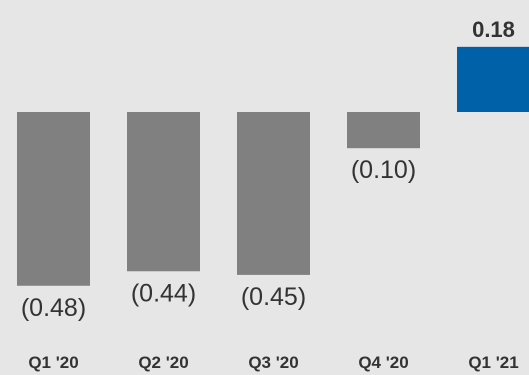  I want to click on data-label-4: (0.10), so click(383, 170).